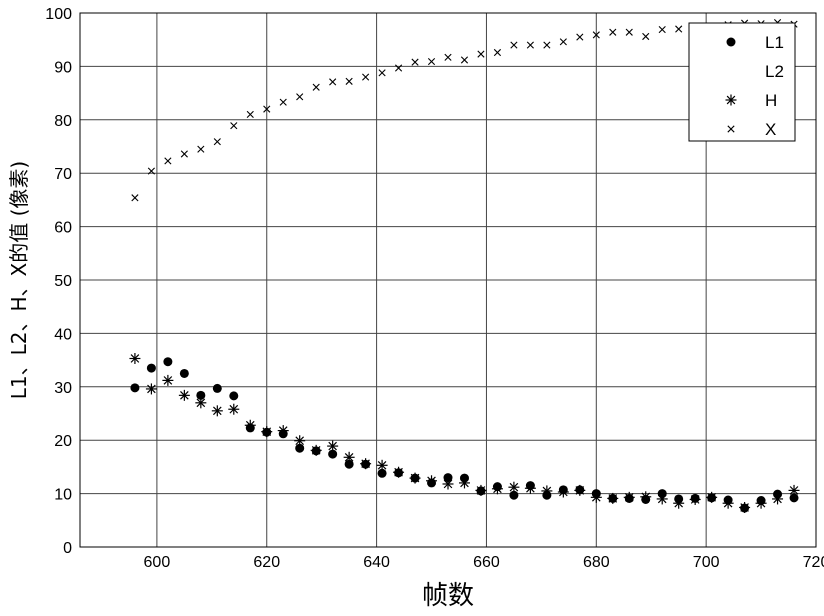 This screenshot has height=616, width=824. I want to click on y-tick-label: 100, so click(58, 14).